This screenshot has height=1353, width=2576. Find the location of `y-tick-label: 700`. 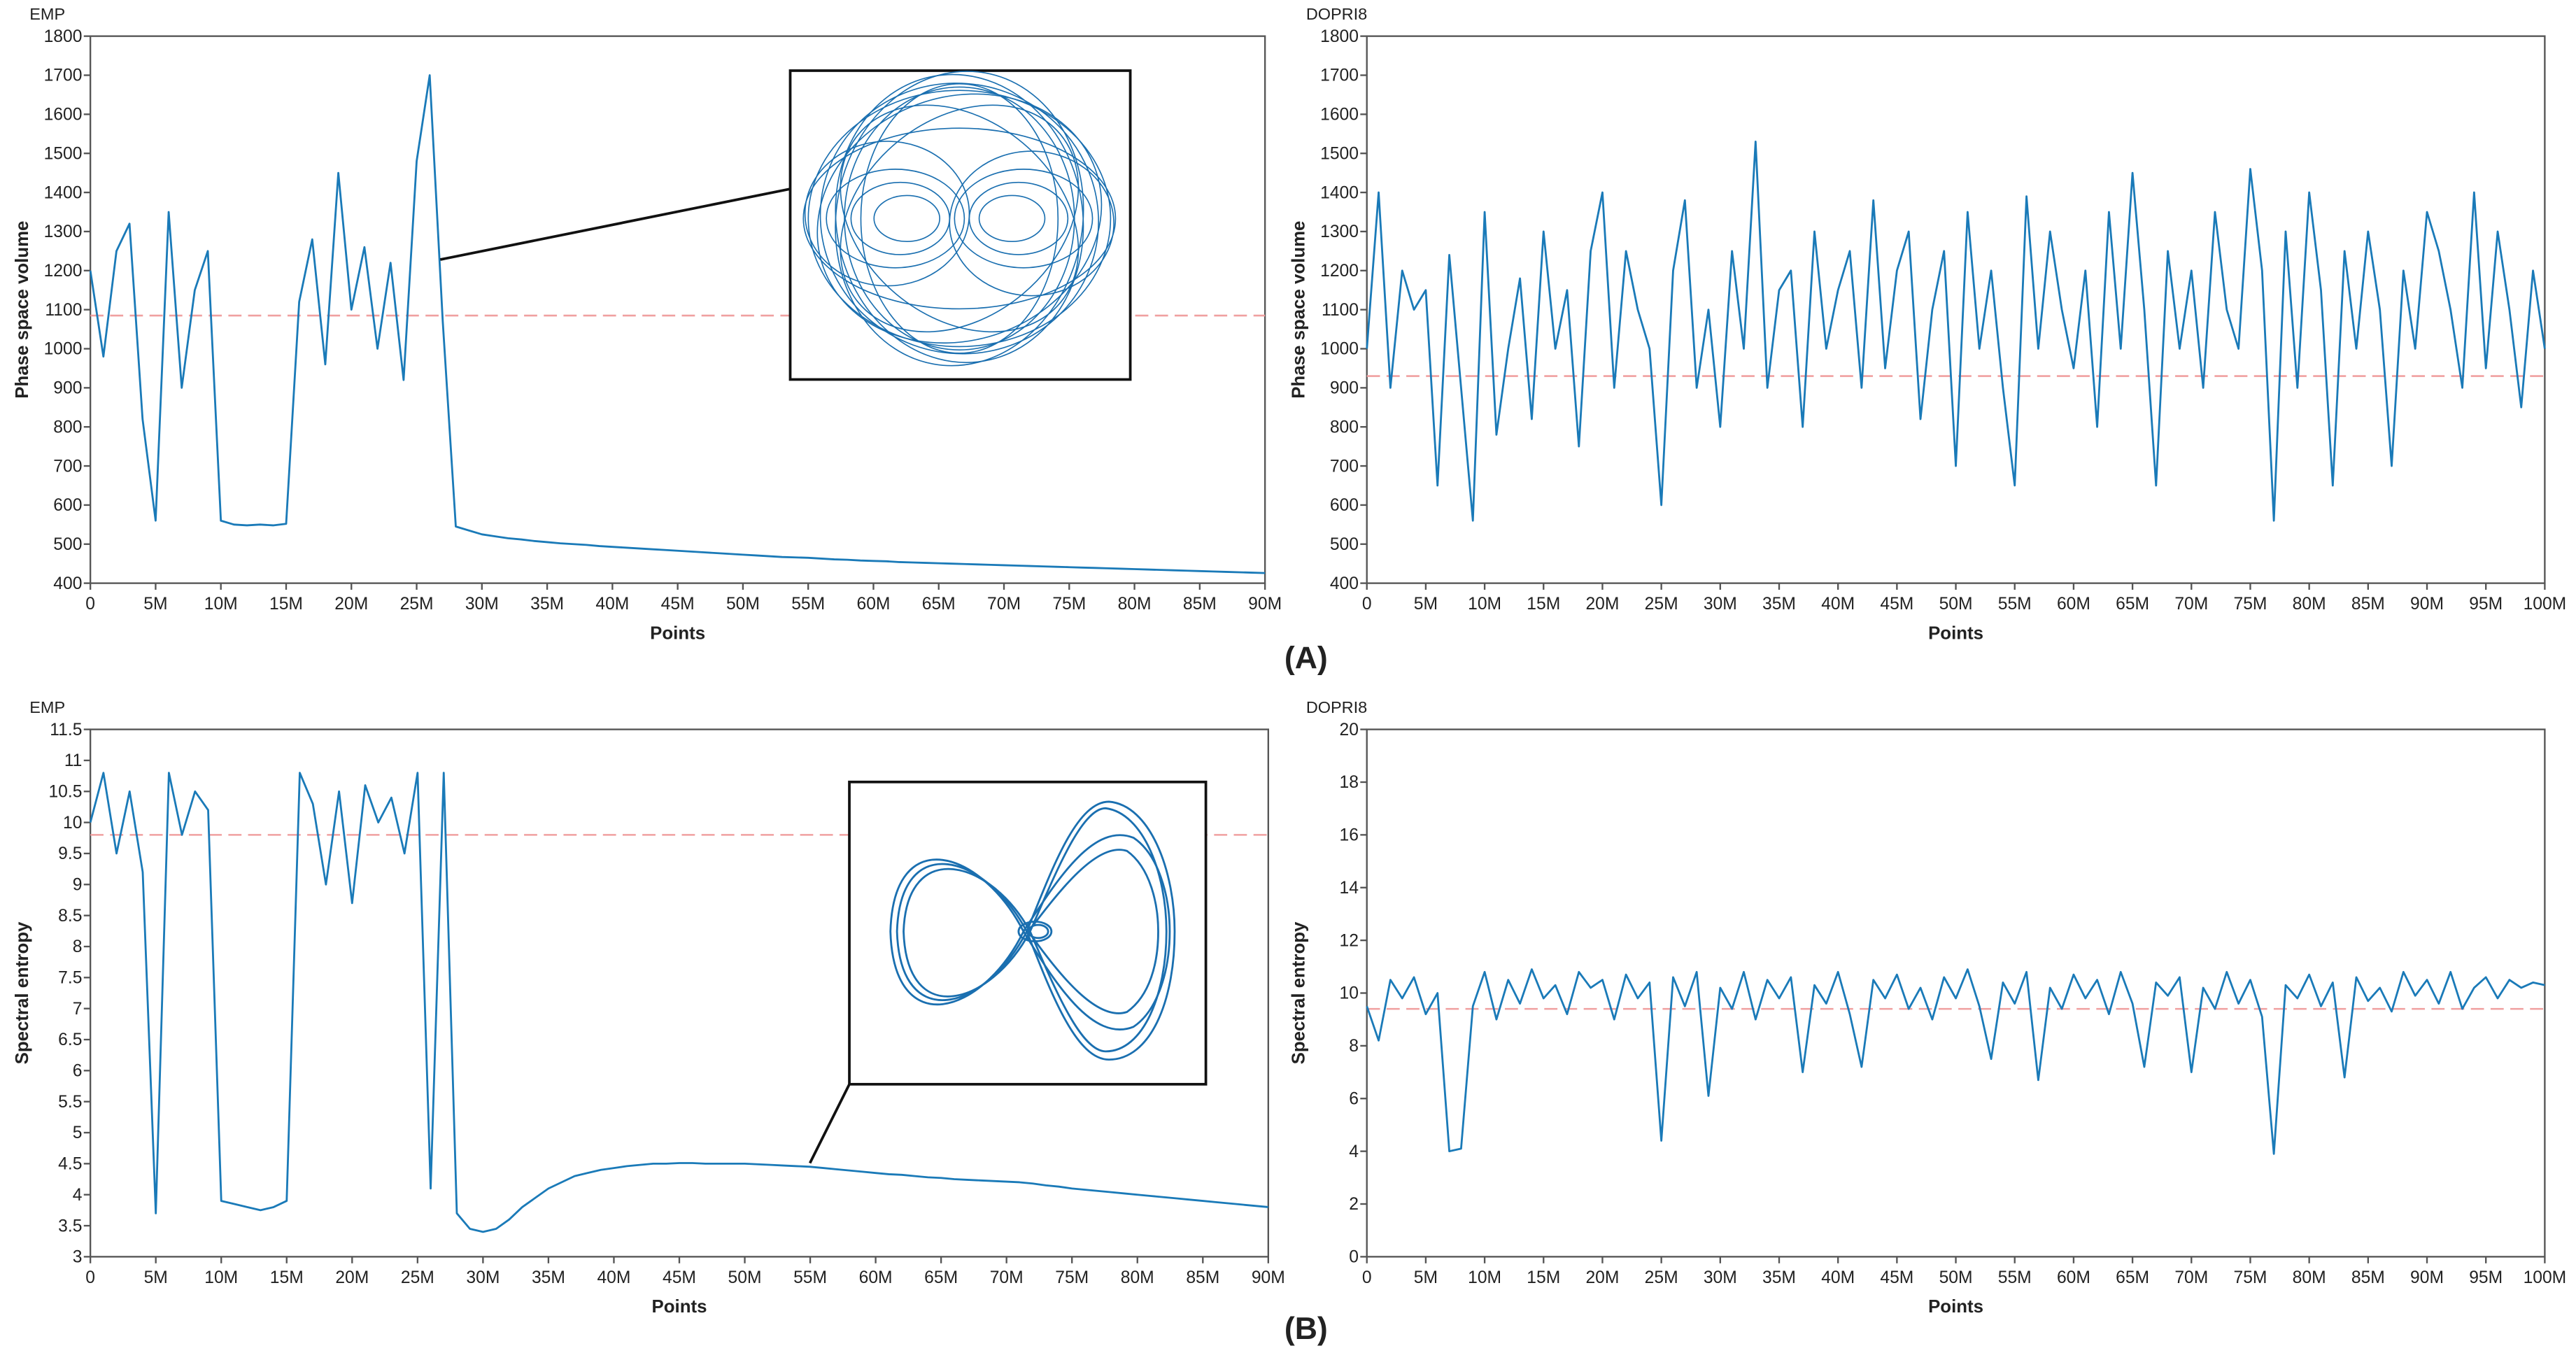

y-tick-label: 700 is located at coordinates (67, 467).